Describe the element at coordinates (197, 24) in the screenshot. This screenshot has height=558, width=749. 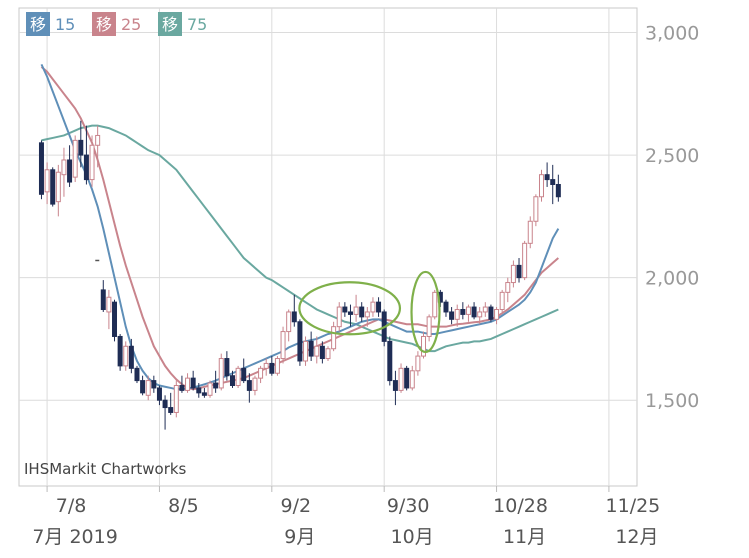
I see `legend-label: 75` at that location.